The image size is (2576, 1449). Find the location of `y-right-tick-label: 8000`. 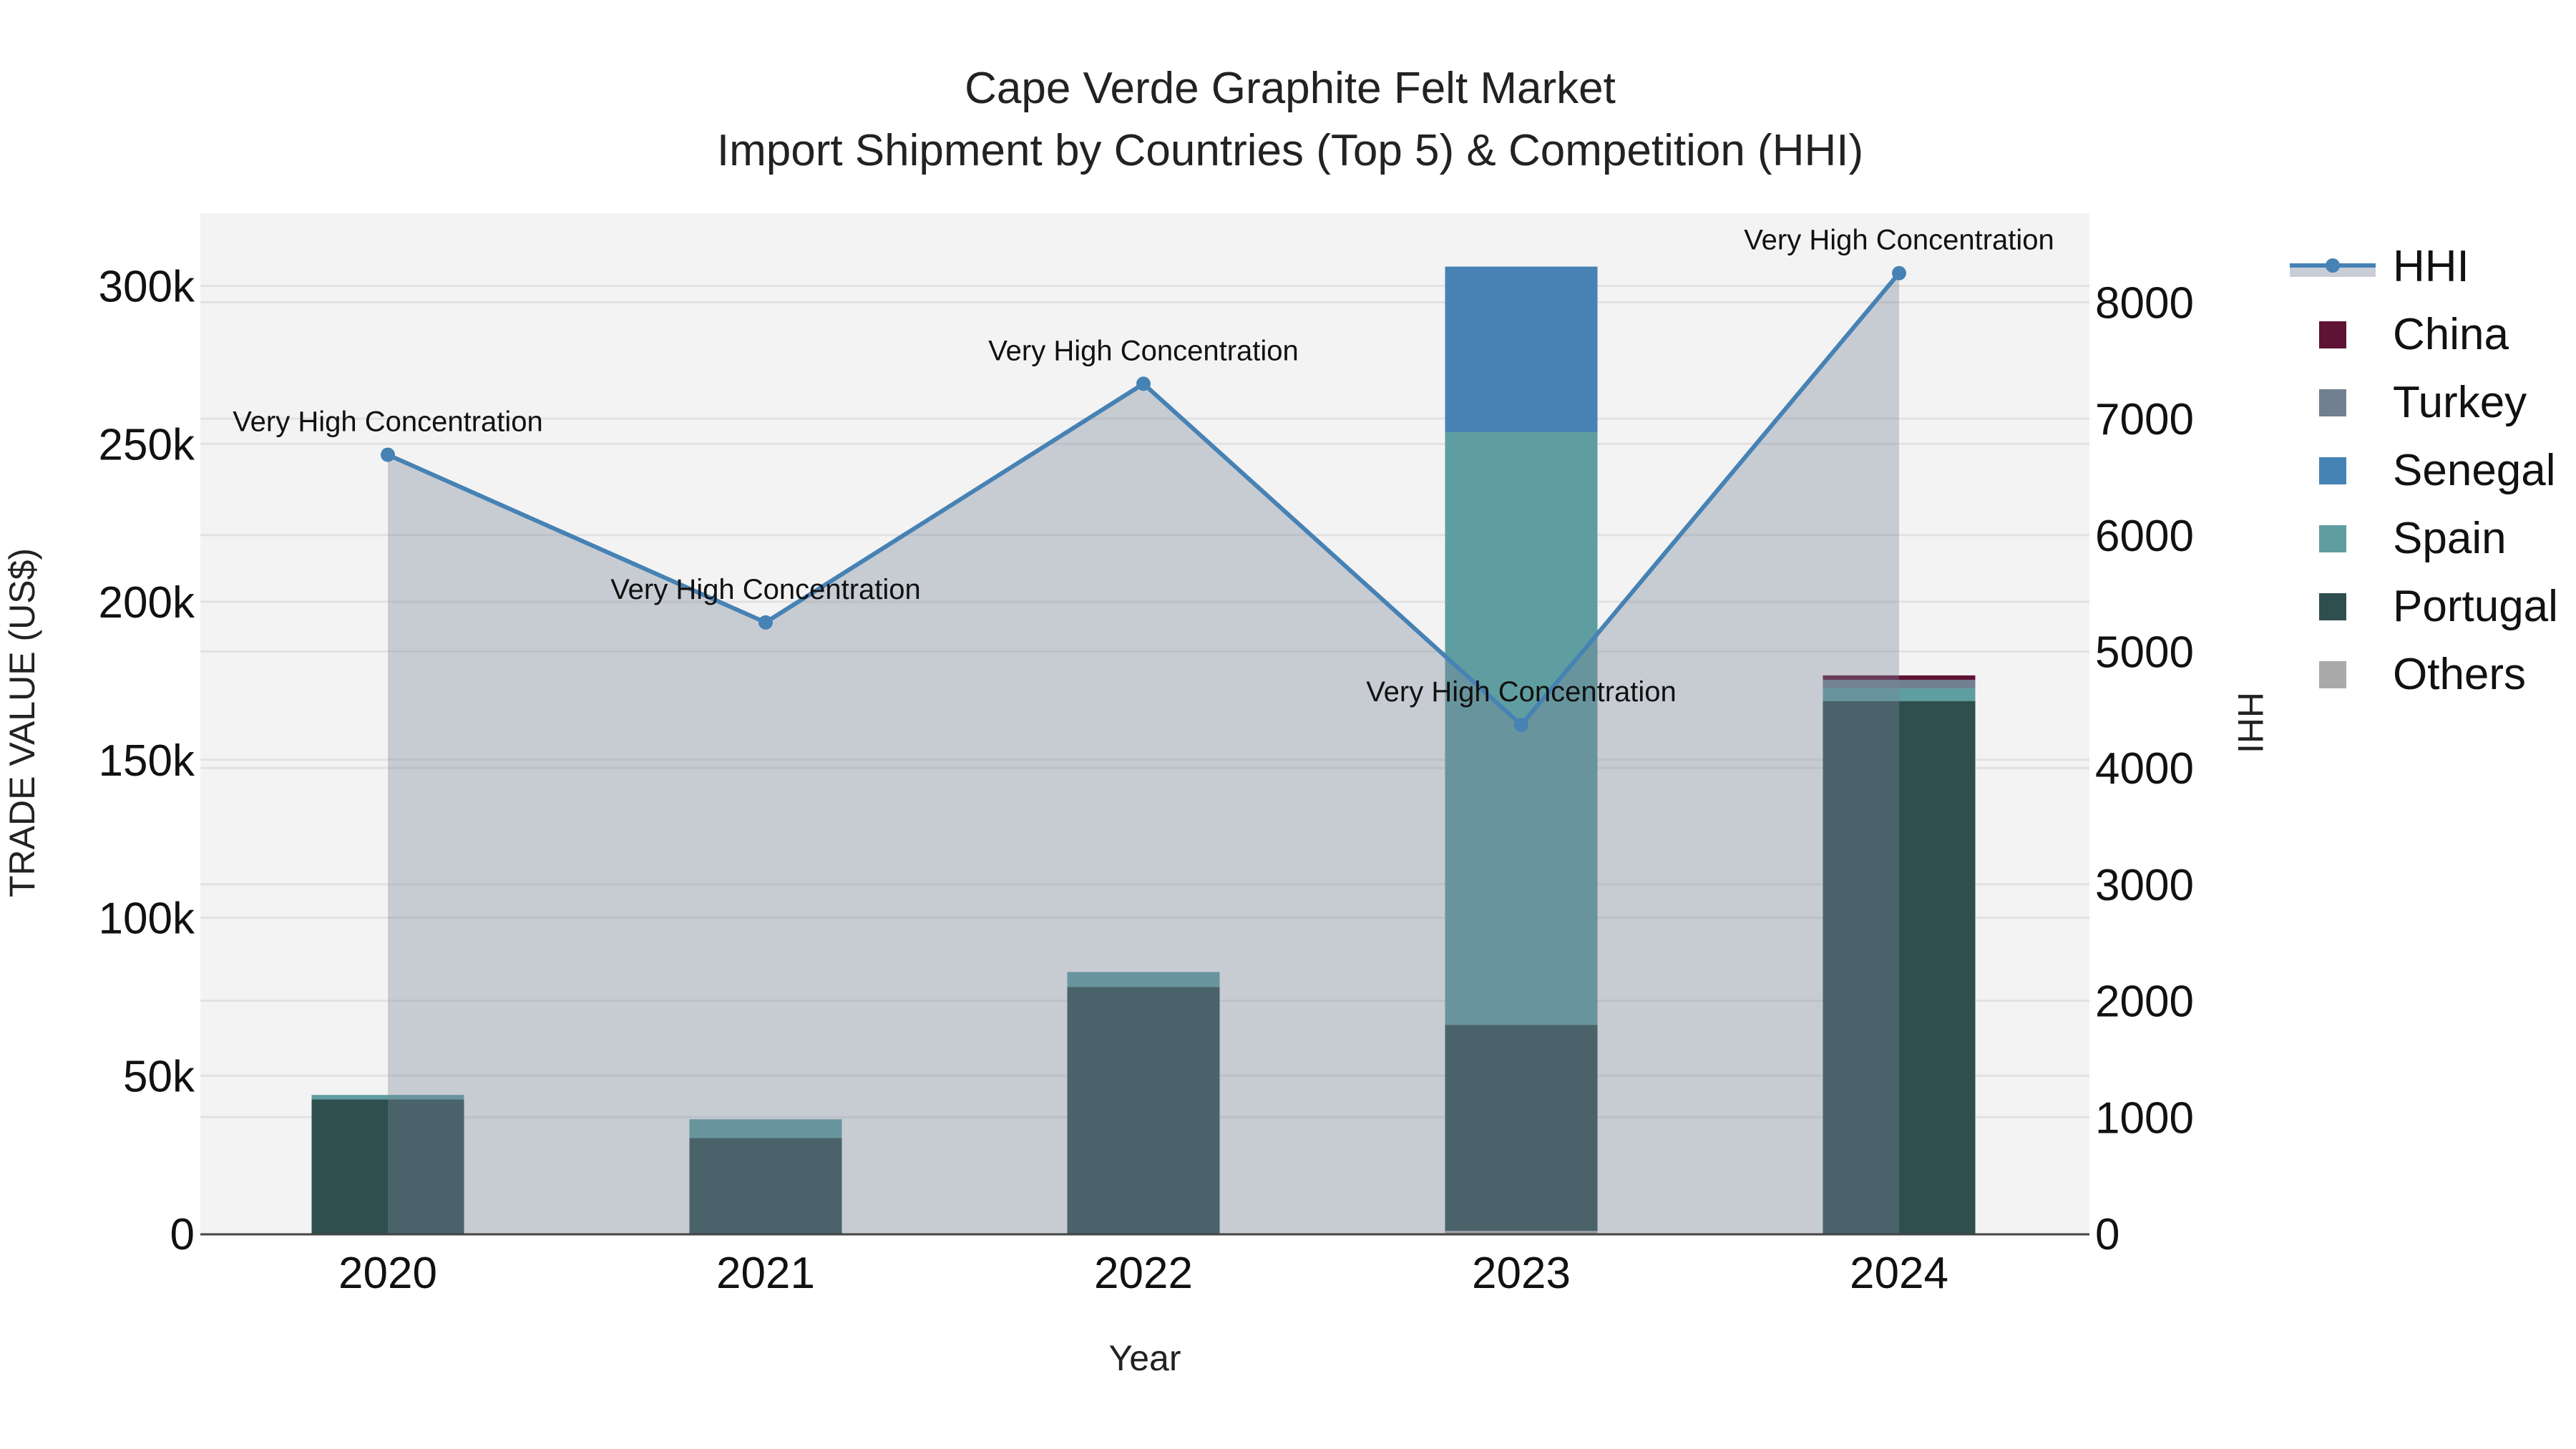

y-right-tick-label: 8000 is located at coordinates (2144, 303).